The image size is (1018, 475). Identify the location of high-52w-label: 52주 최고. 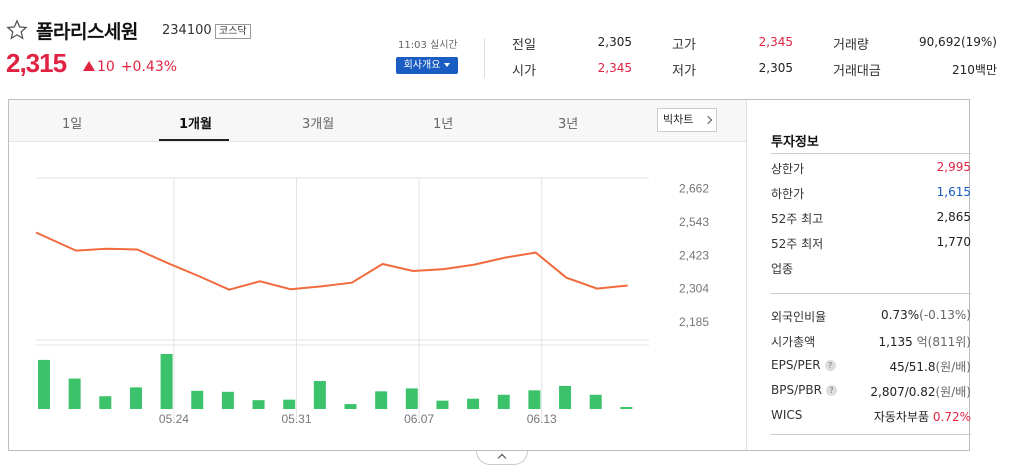
(797, 219).